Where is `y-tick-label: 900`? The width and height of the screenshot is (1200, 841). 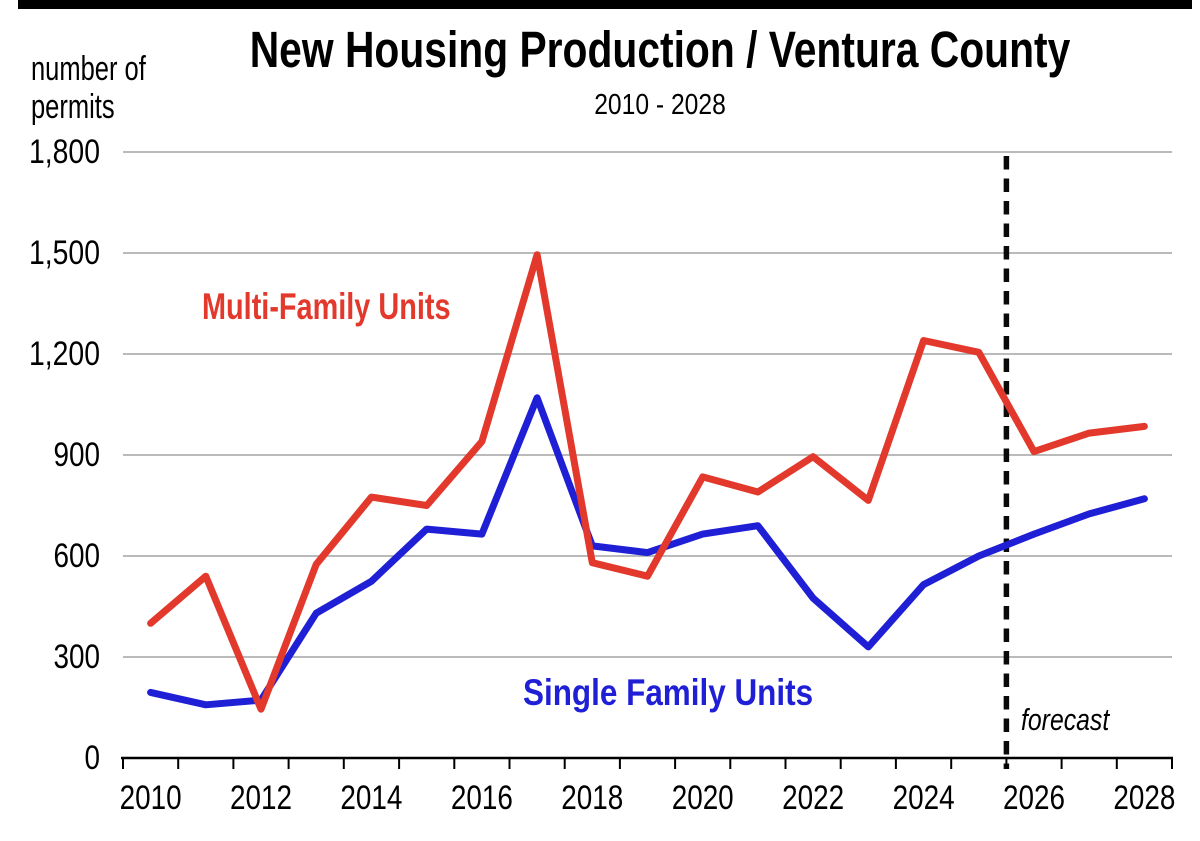
y-tick-label: 900 is located at coordinates (77, 455).